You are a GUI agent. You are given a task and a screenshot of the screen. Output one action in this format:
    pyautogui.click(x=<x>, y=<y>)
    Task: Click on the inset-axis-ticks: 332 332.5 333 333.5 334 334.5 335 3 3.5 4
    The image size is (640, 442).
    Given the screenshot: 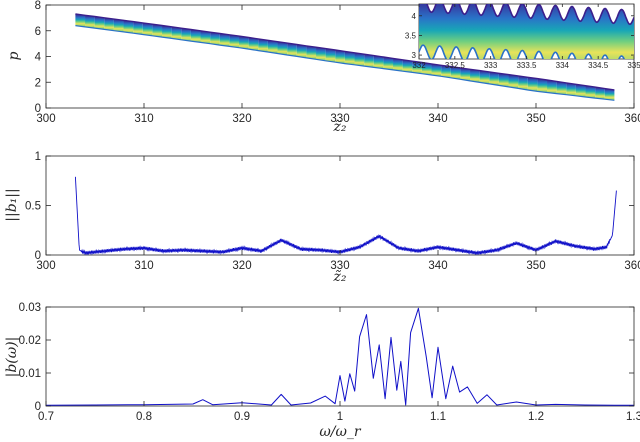 What is the action you would take?
    pyautogui.click(x=522, y=37)
    